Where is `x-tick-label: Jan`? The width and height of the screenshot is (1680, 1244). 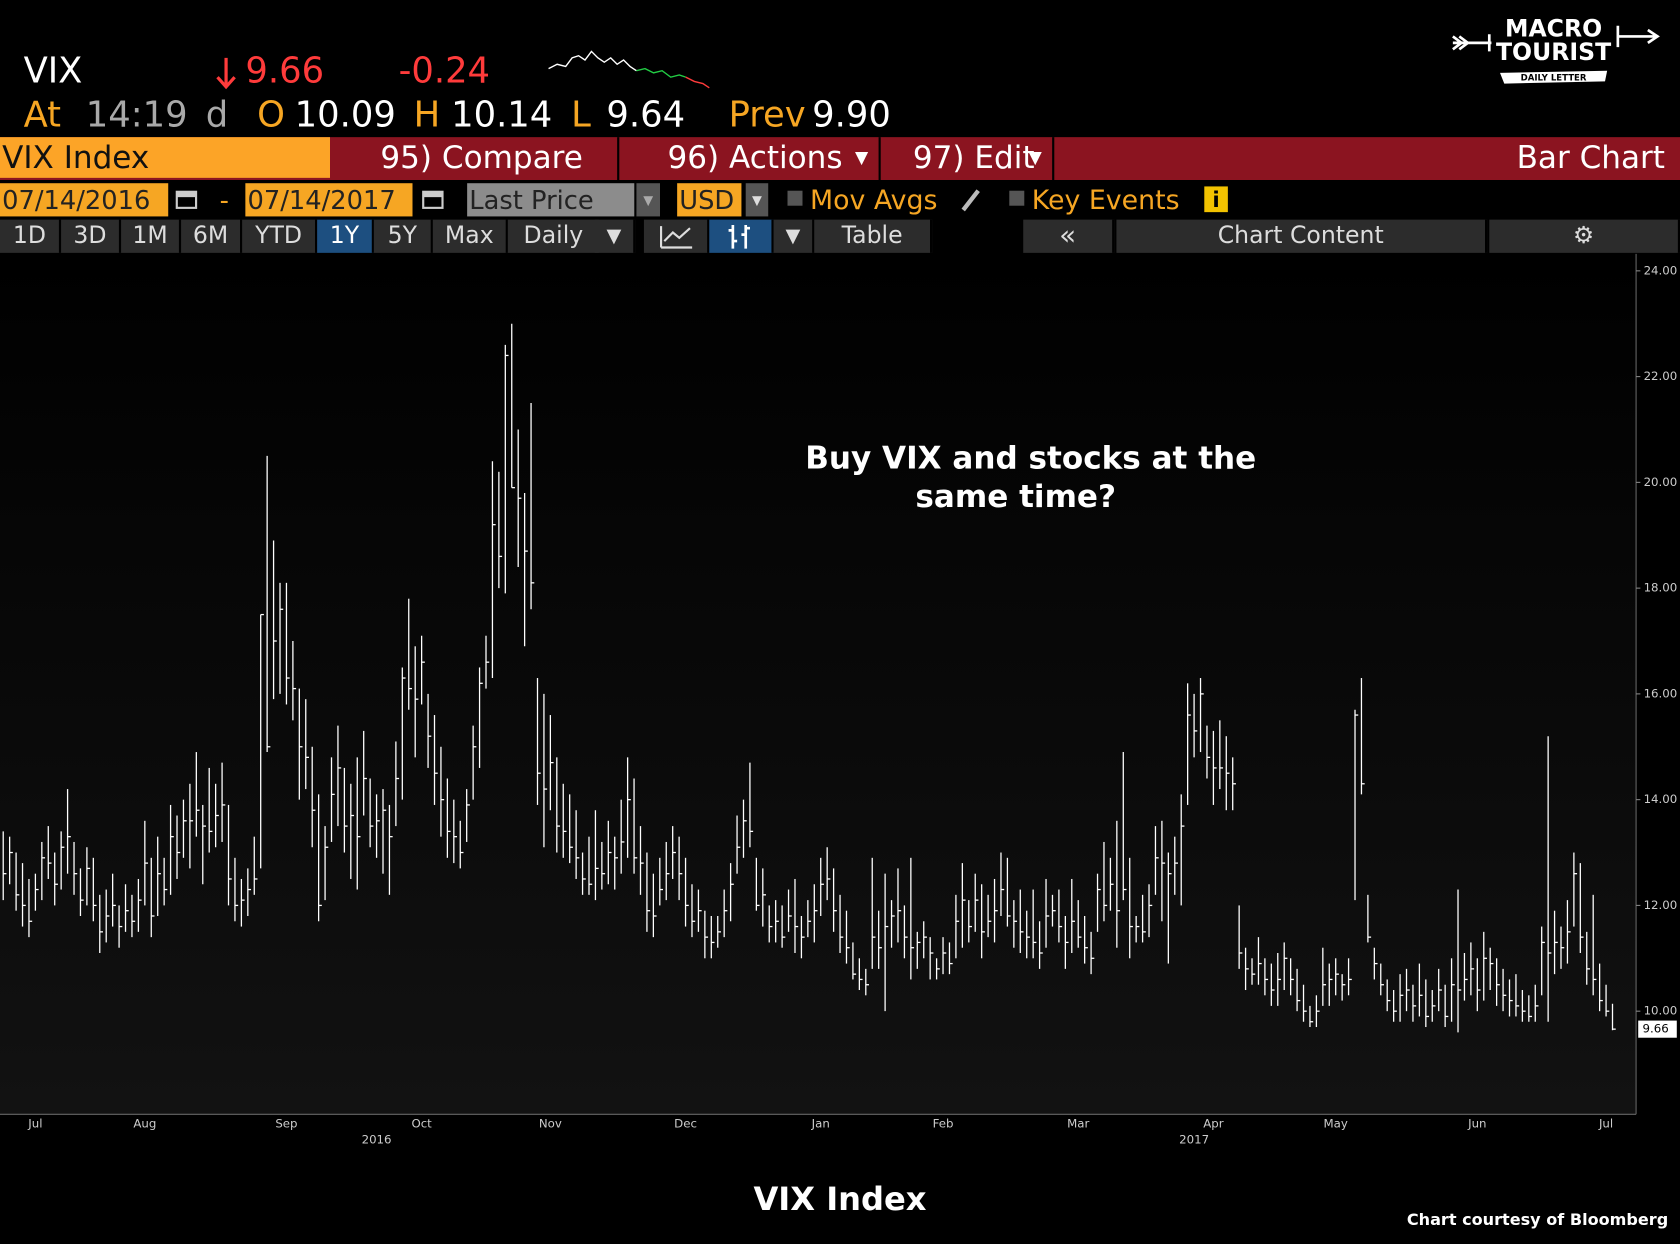 x-tick-label: Jan is located at coordinates (820, 1123).